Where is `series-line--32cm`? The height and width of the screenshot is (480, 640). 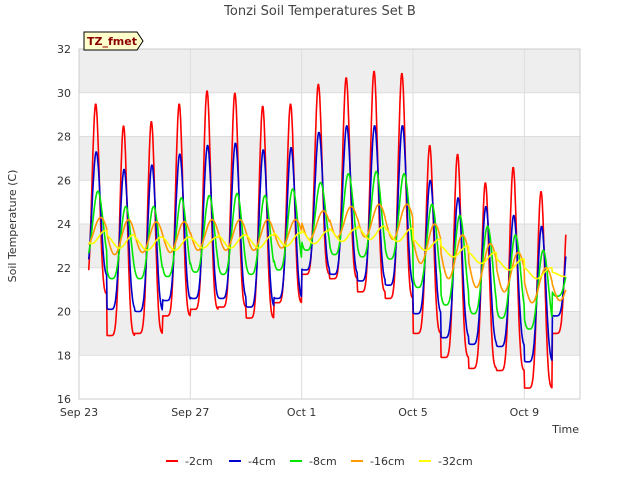
series-line--32cm is located at coordinates (327, 252).